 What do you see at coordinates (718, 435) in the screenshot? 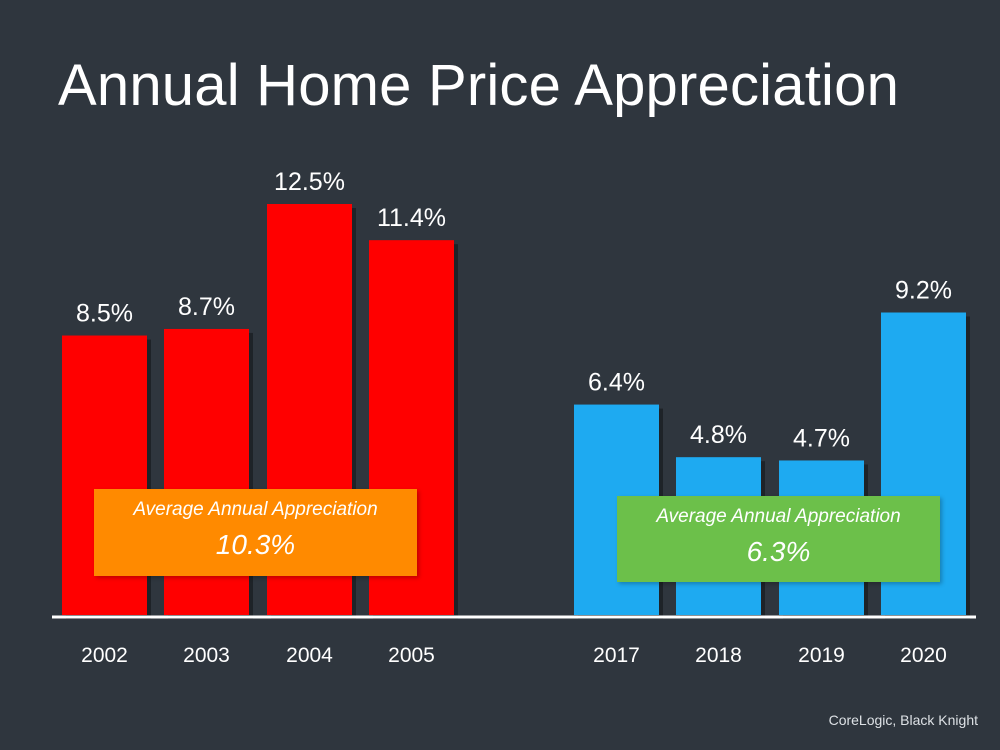
I see `data-label-2018: 4.8%` at bounding box center [718, 435].